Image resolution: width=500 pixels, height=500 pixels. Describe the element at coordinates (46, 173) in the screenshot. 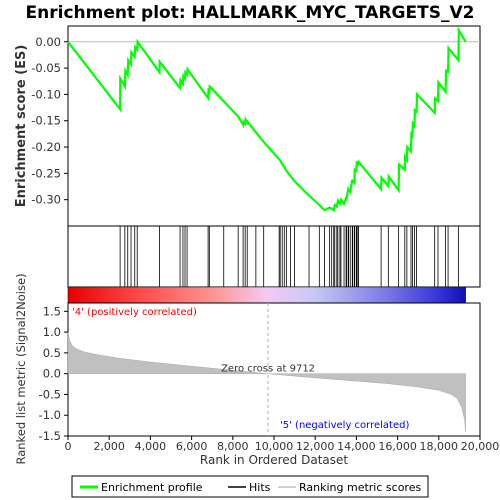

I see `es-y-tick-label: -0.25` at that location.